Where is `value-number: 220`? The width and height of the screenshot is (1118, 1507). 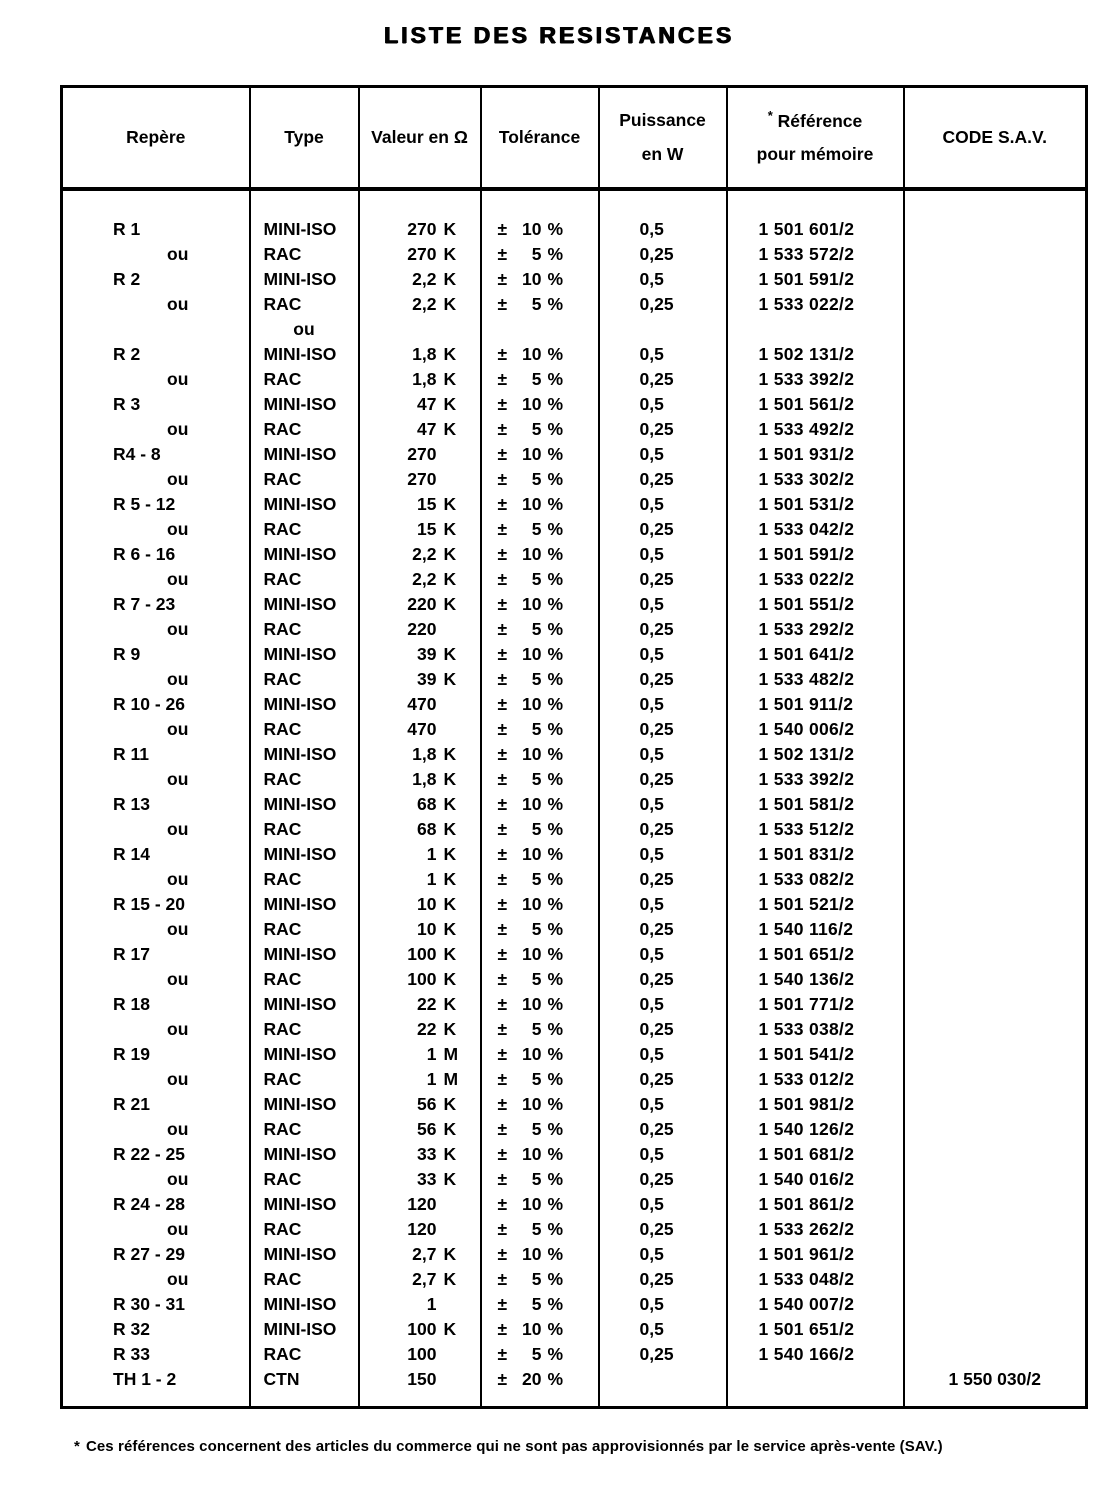
value-number: 220 is located at coordinates (422, 604).